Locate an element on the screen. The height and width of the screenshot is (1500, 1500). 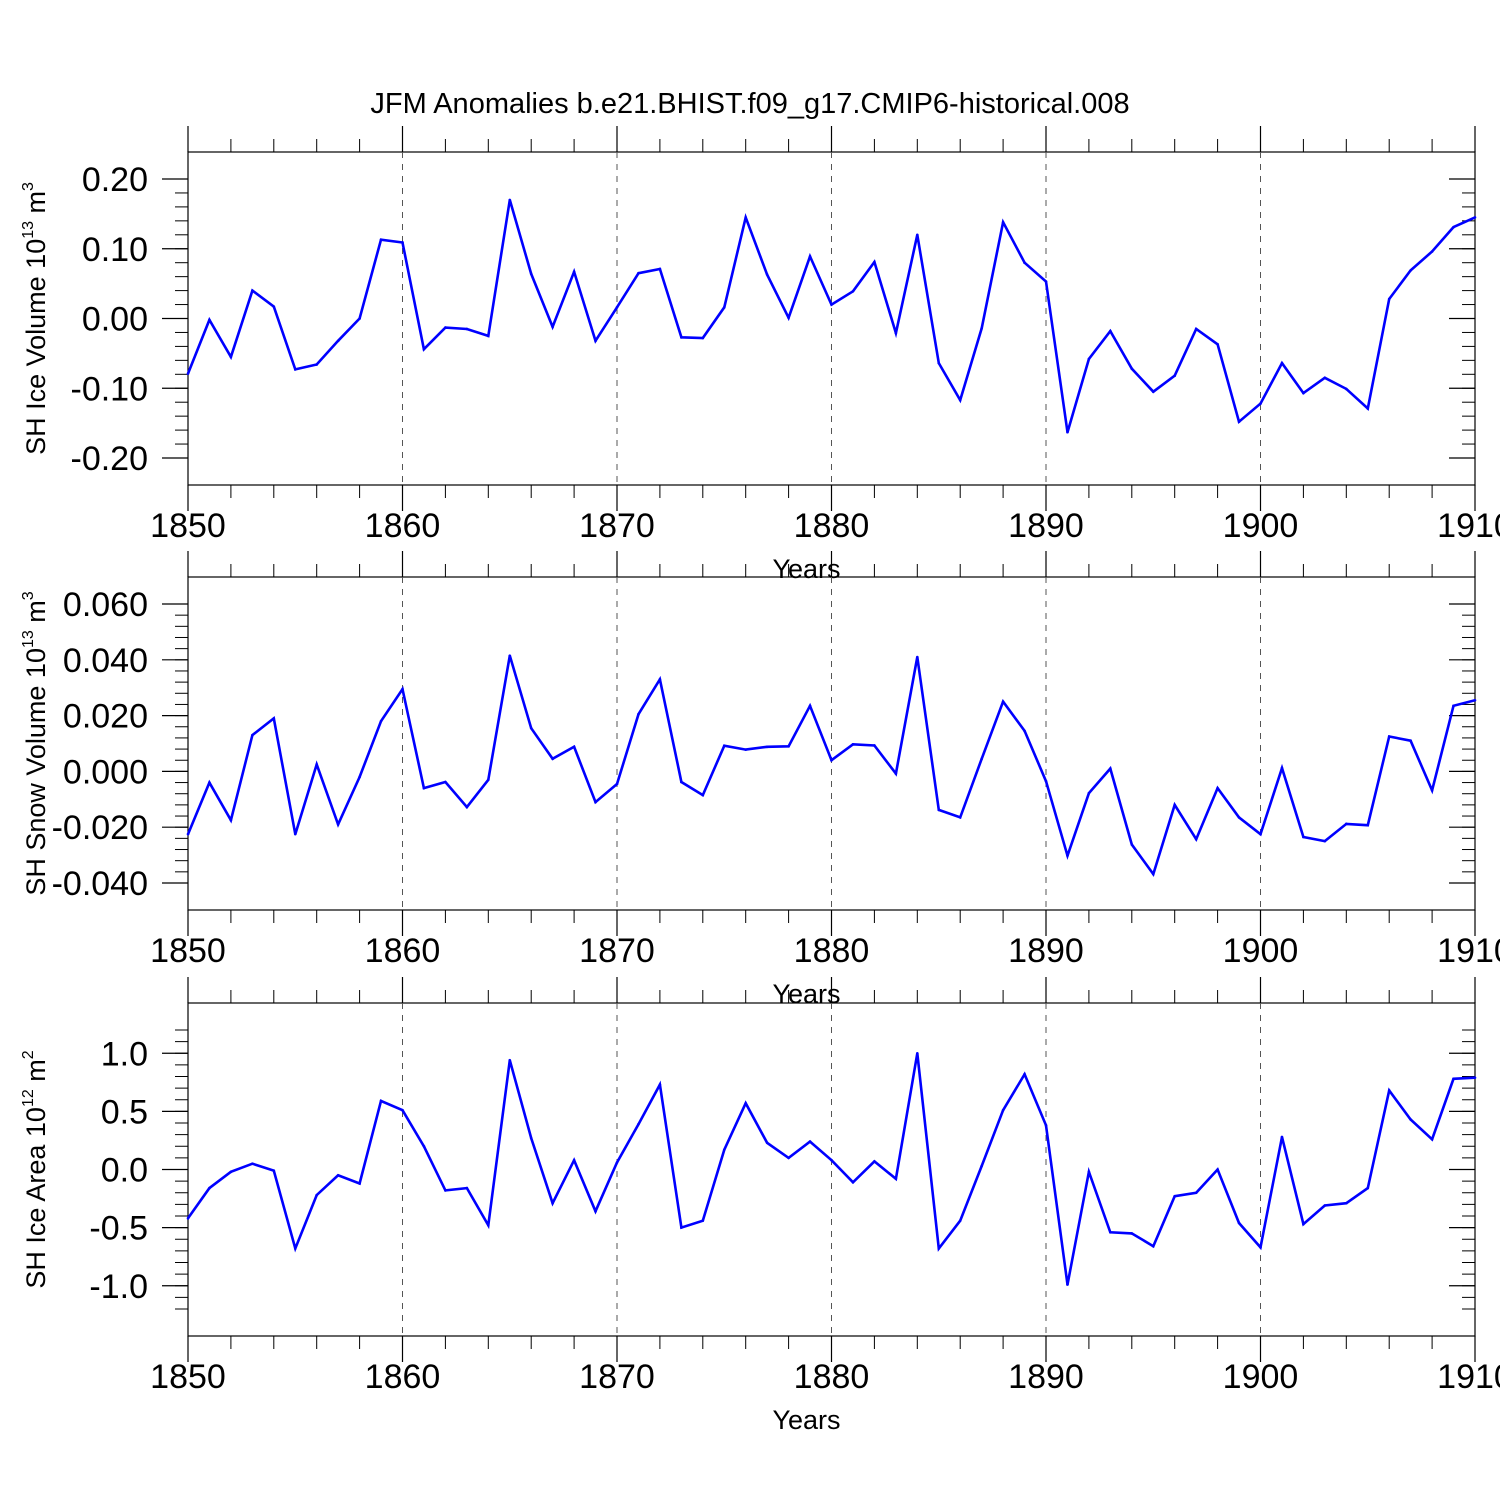
y-tick-label: 0.0 is located at coordinates (124, 1171).